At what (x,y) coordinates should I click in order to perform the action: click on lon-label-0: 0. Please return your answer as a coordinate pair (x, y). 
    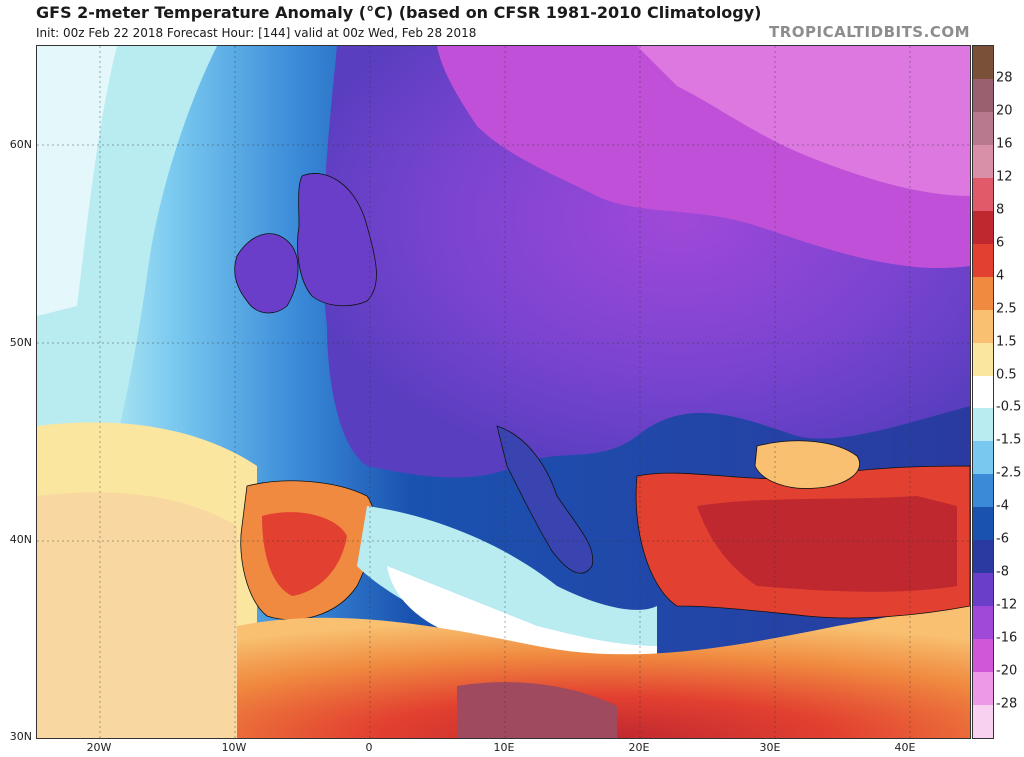
    Looking at the image, I should click on (369, 747).